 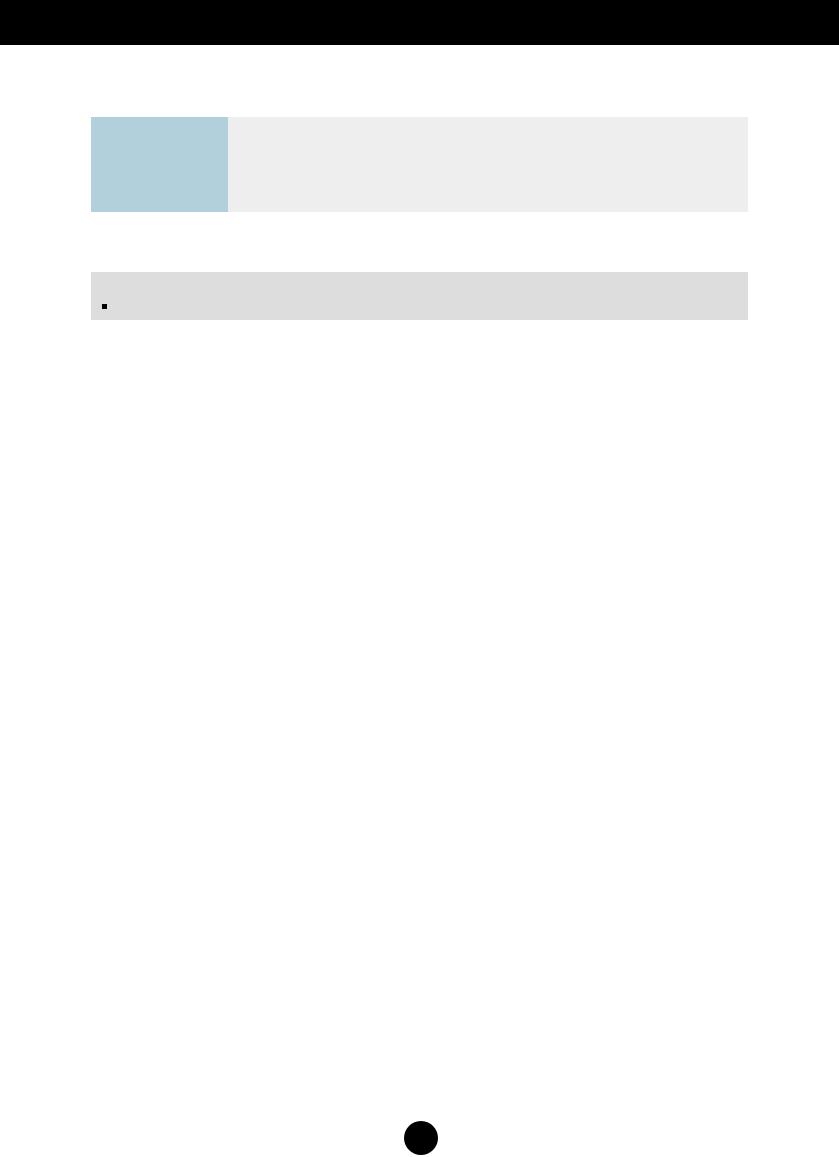 What do you see at coordinates (419, 296) in the screenshot?
I see `note-bar` at bounding box center [419, 296].